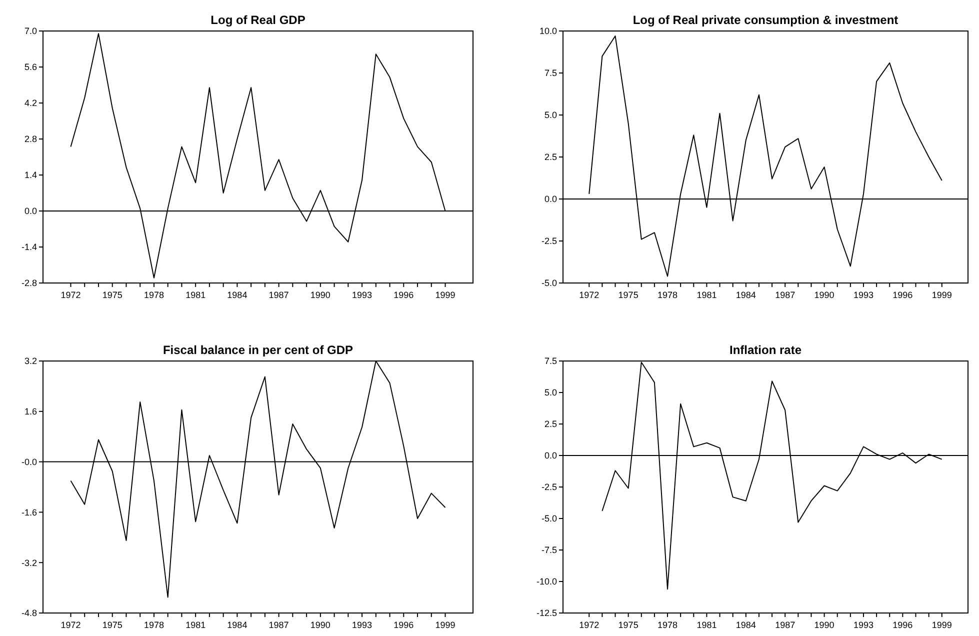 The width and height of the screenshot is (979, 636). Describe the element at coordinates (546, 613) in the screenshot. I see `y-tick-label: -12.5` at that location.